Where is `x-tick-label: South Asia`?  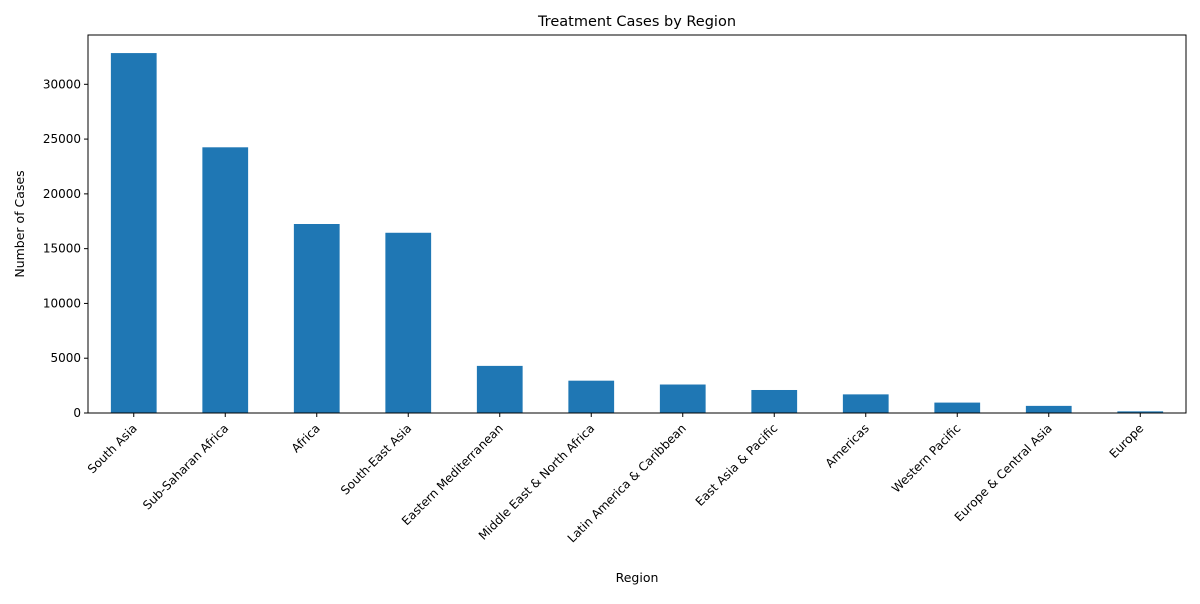 x-tick-label: South Asia is located at coordinates (112, 448).